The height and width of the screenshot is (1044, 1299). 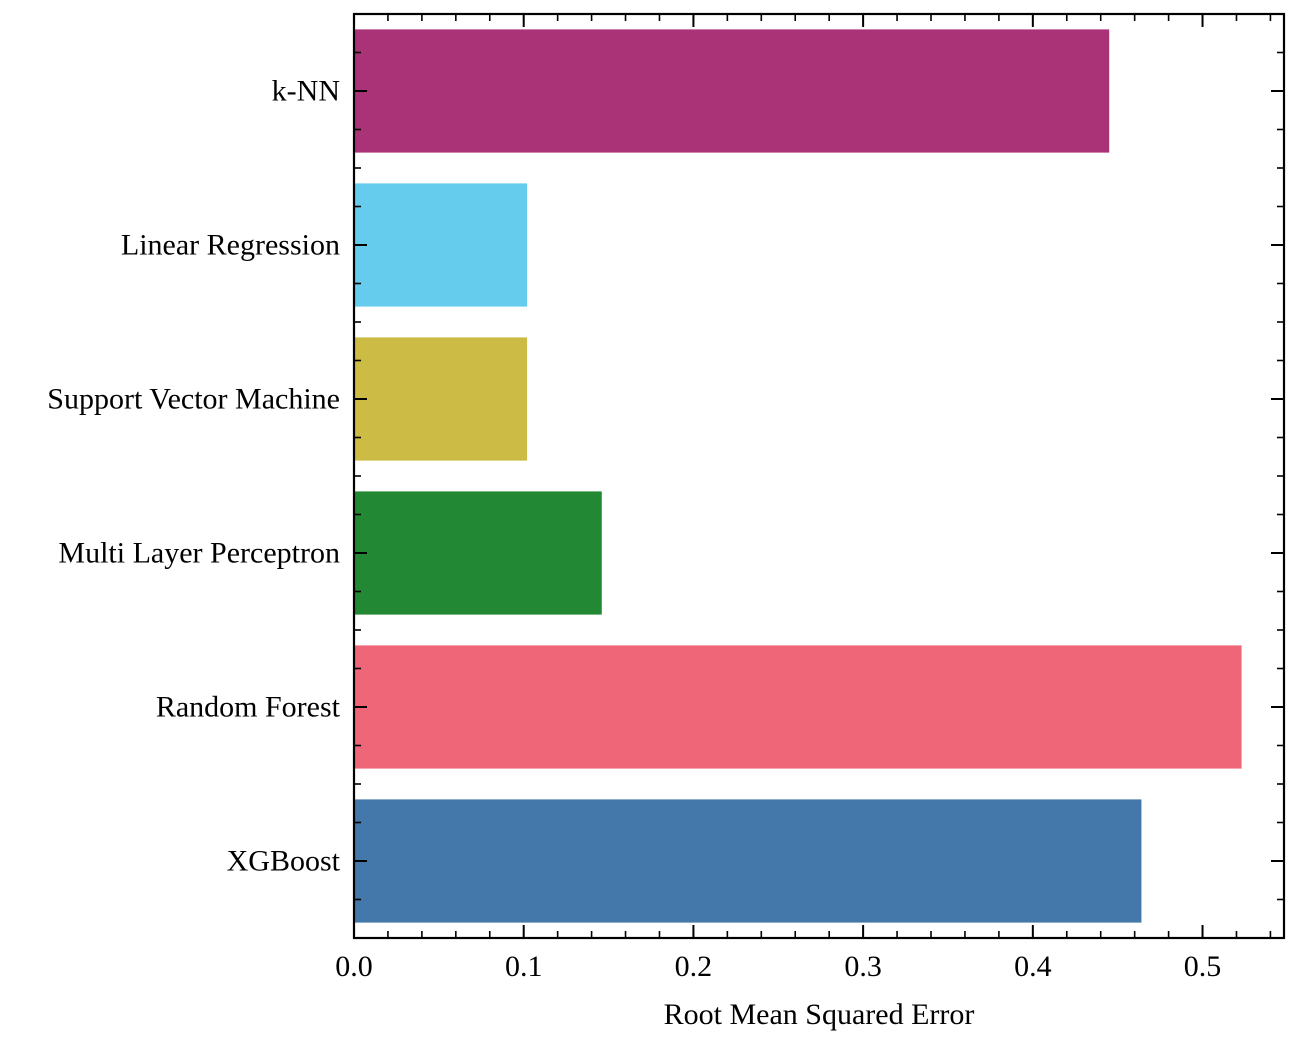 What do you see at coordinates (193, 399) in the screenshot?
I see `y-tick-label-support-vector-machine: Support Vector Machine` at bounding box center [193, 399].